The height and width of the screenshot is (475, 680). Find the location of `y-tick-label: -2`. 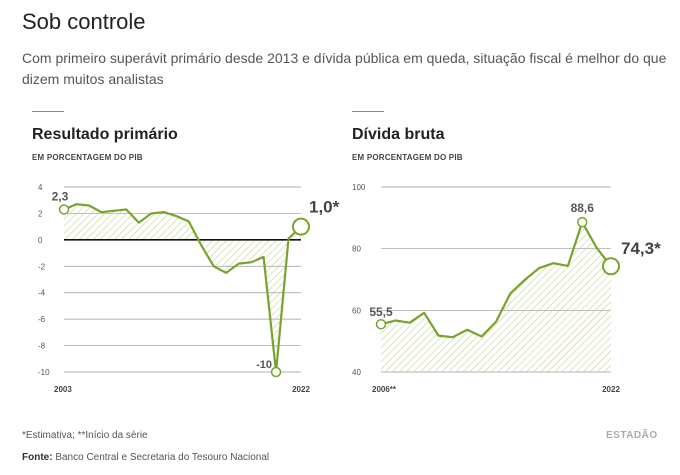

y-tick-label: -2 is located at coordinates (42, 266).